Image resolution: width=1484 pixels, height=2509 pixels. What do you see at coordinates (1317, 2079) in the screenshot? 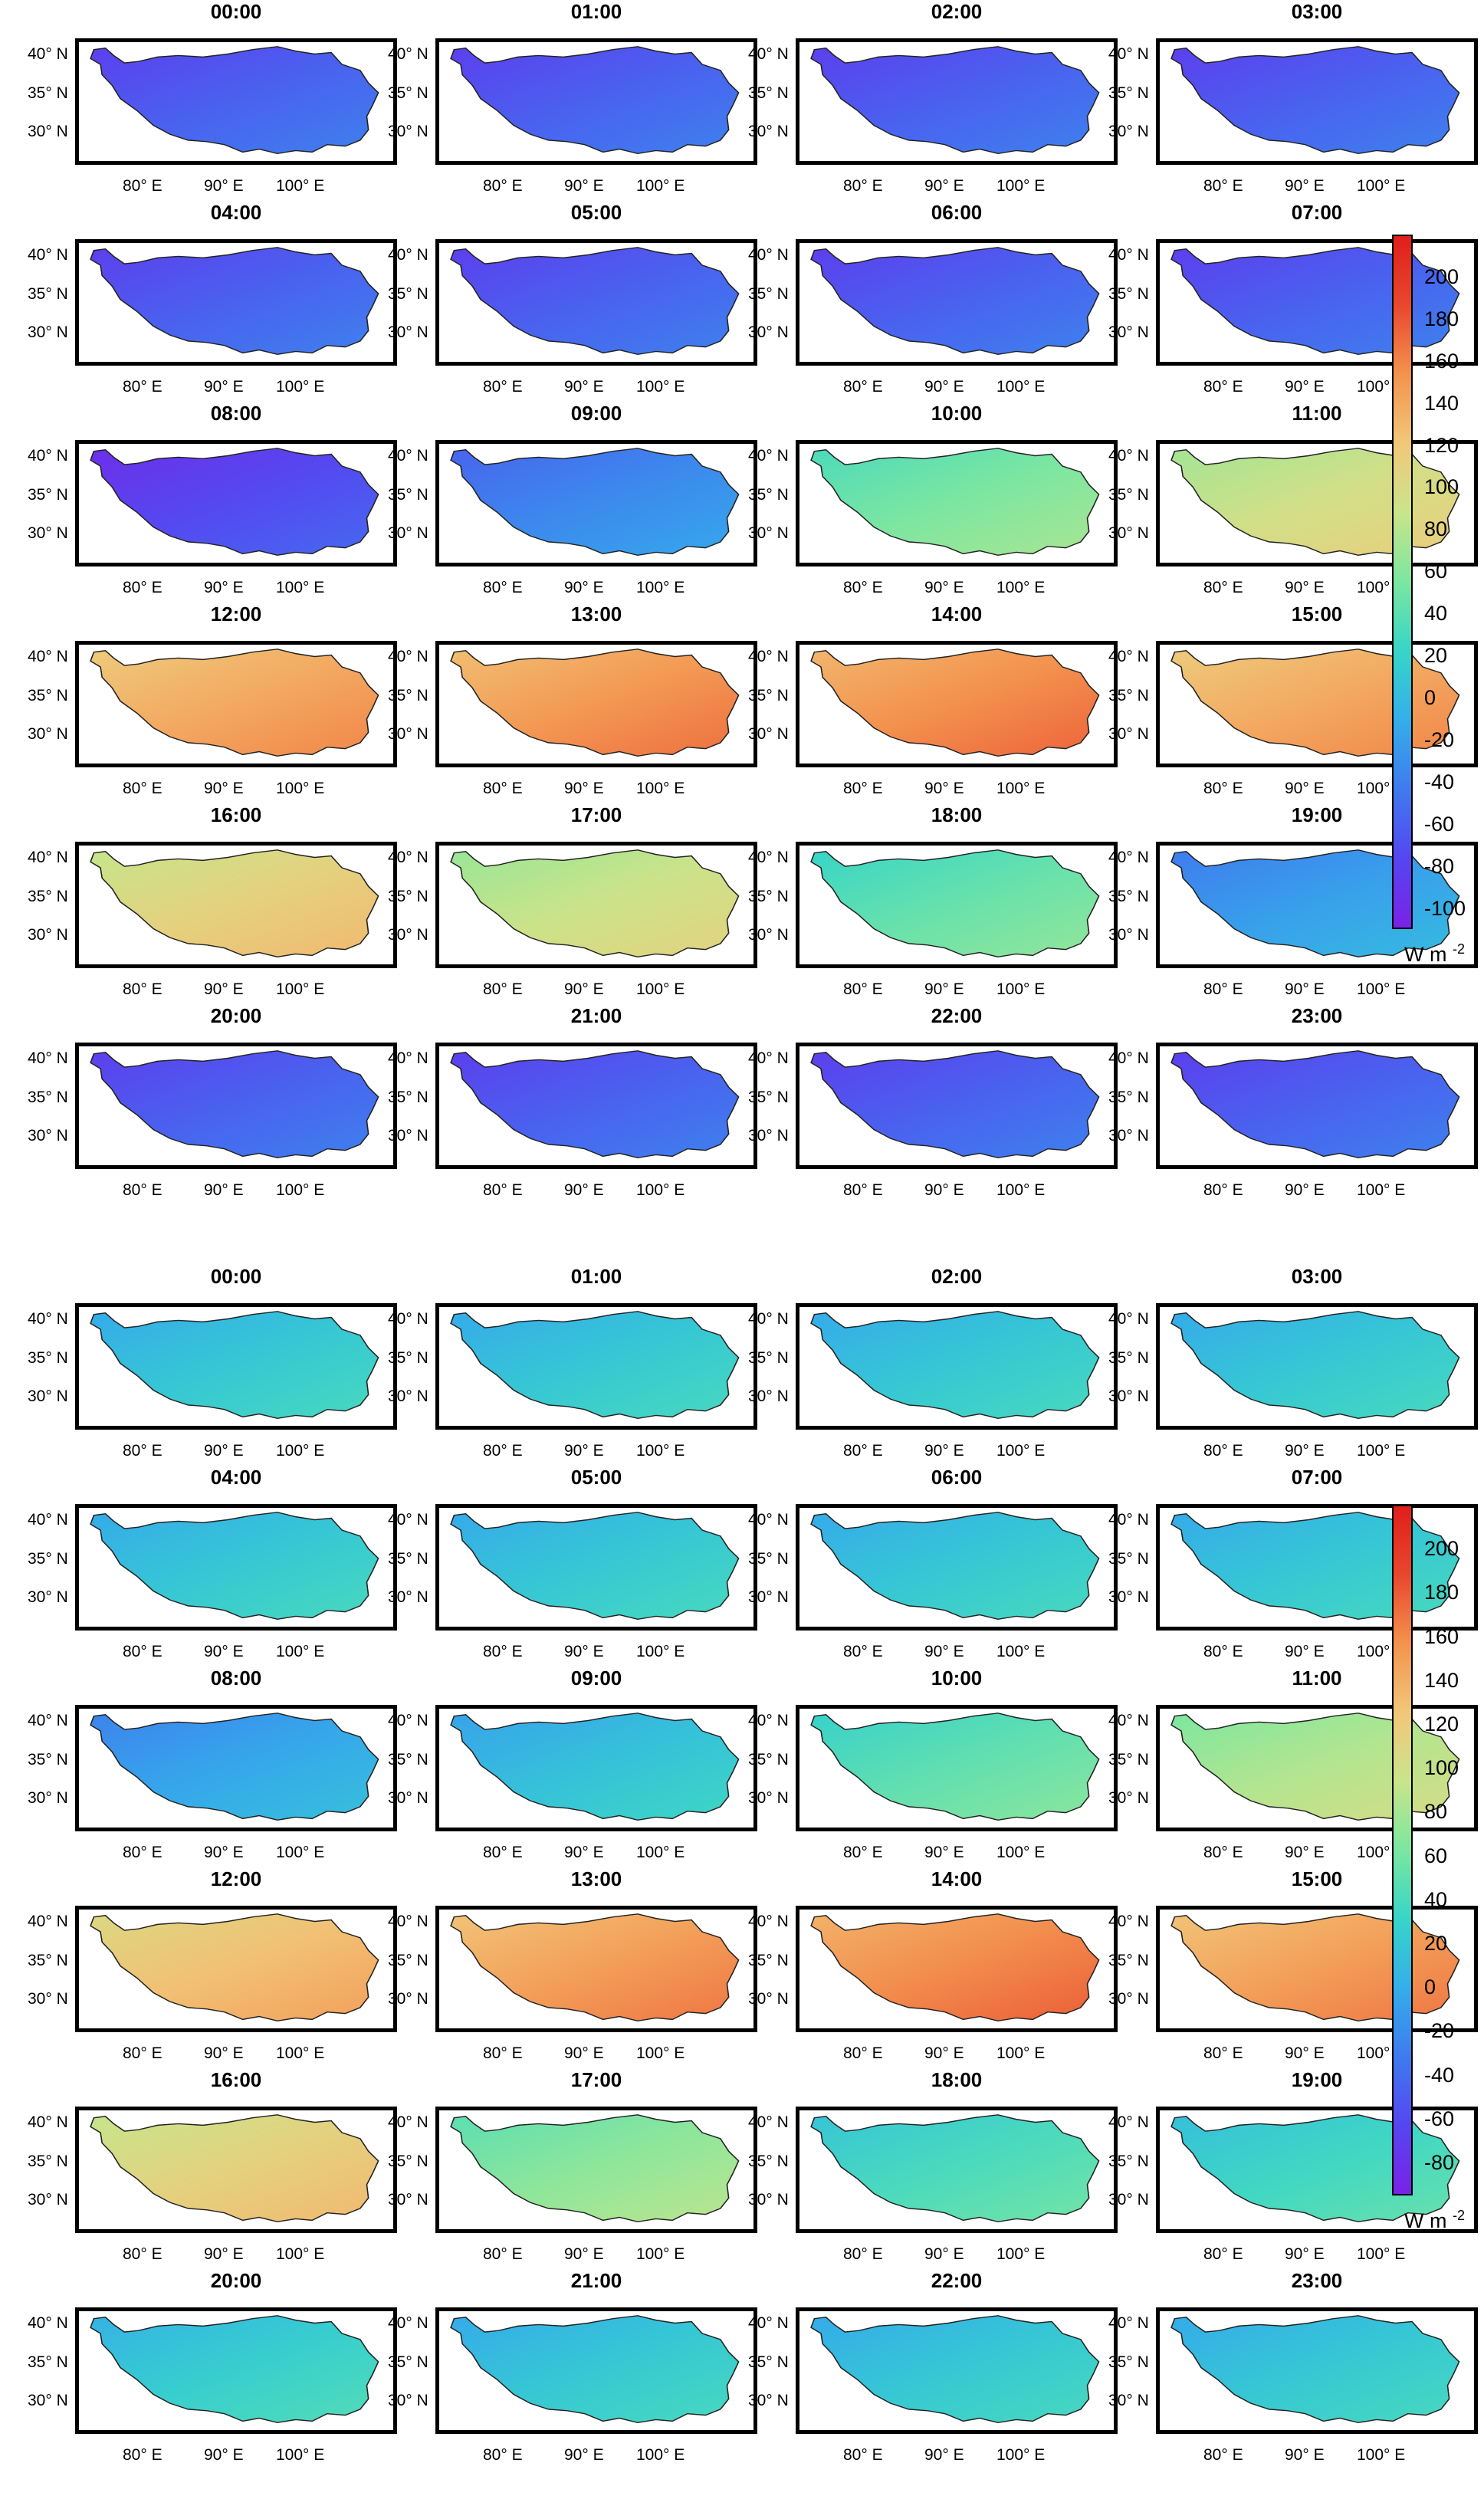
I see `panel-title: 19:00` at bounding box center [1317, 2079].